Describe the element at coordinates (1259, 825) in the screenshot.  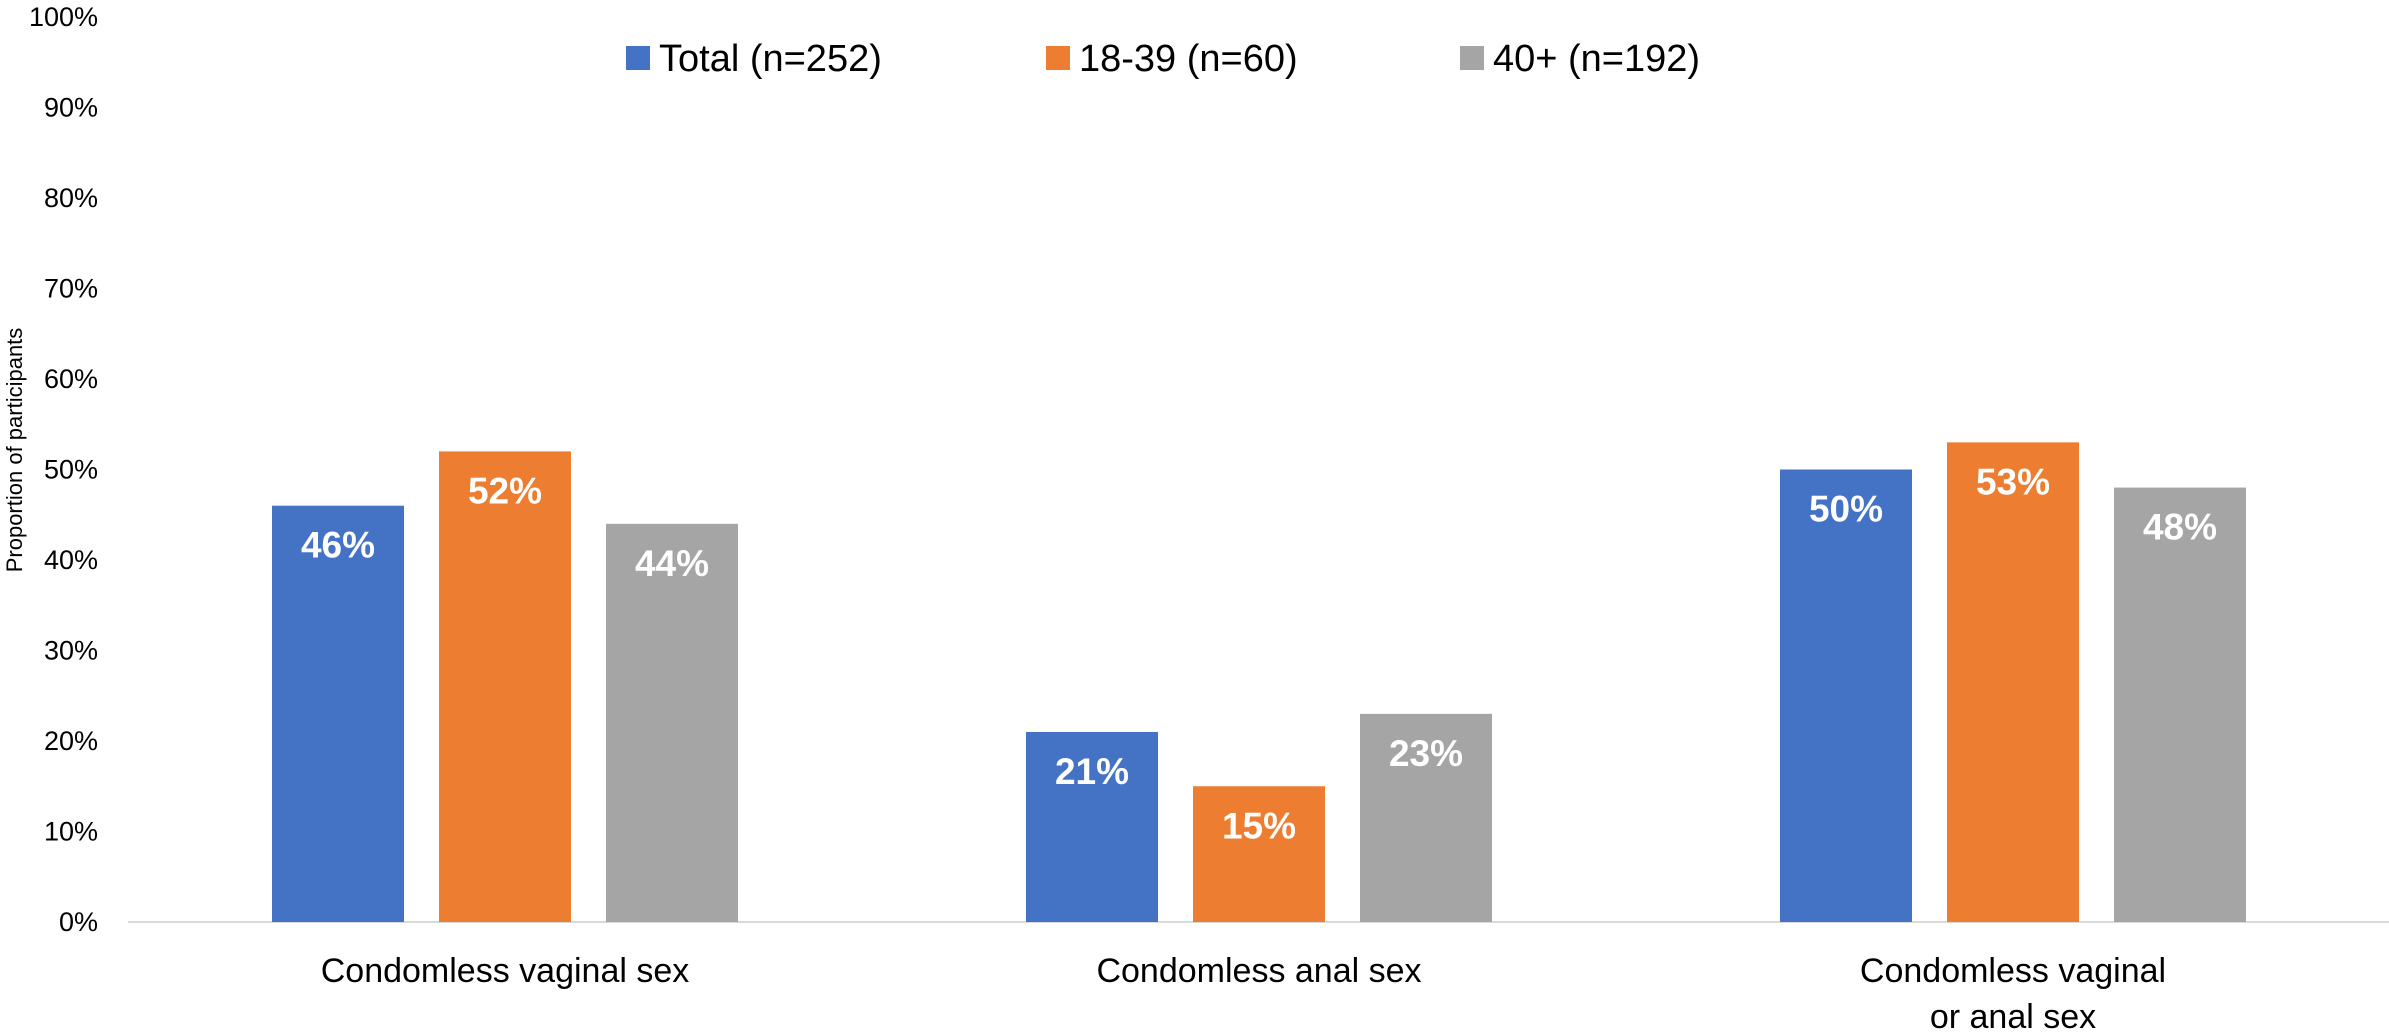
I see `data-label: 15%` at that location.